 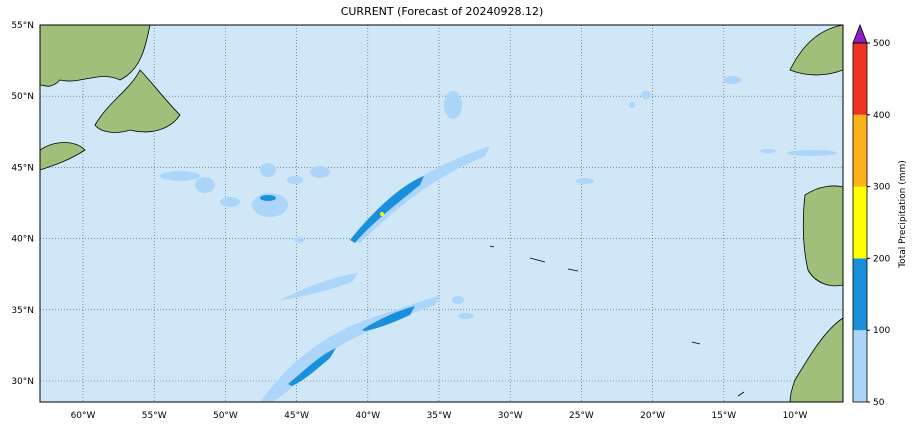 I want to click on colorbar-extend, so click(x=860, y=33).